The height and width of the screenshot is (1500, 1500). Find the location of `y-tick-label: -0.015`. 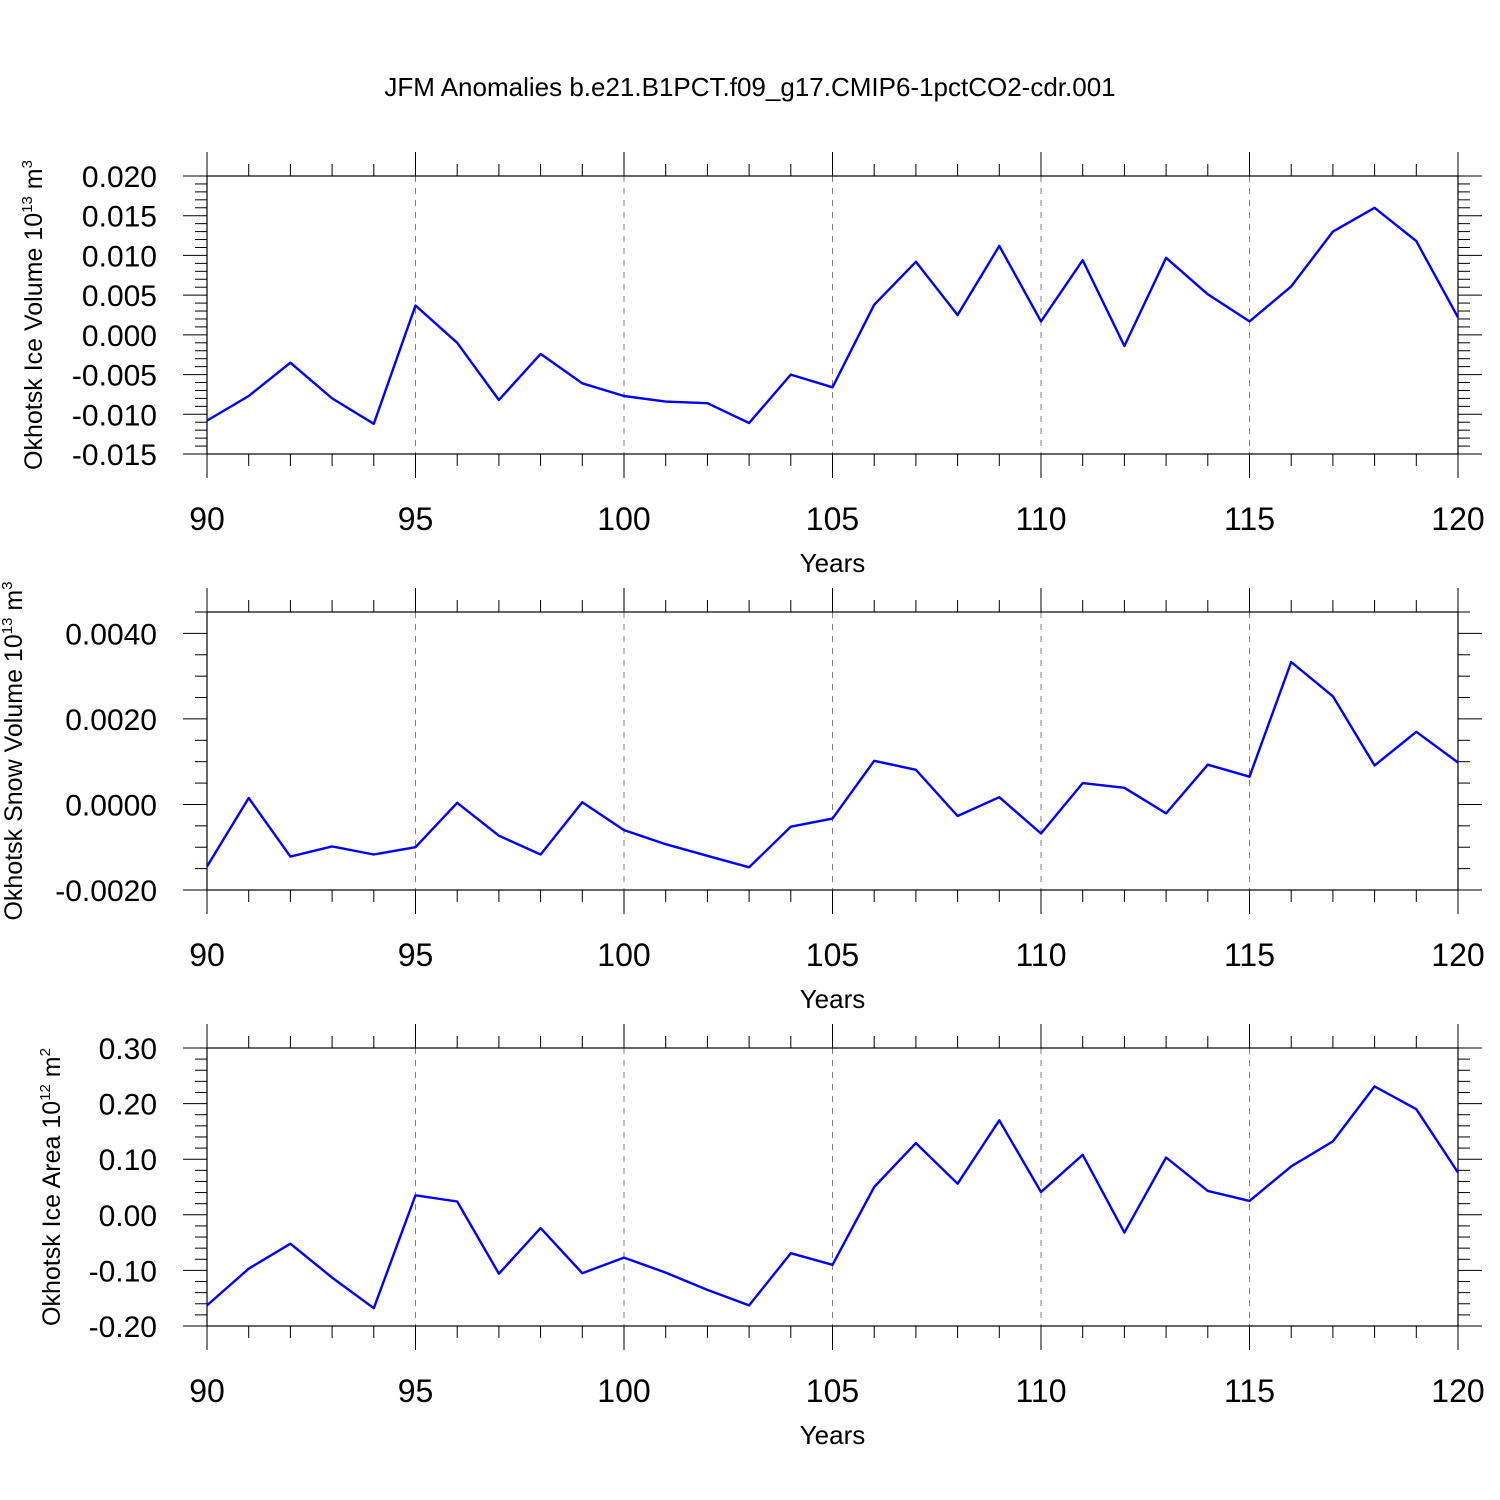

y-tick-label: -0.015 is located at coordinates (114, 455).